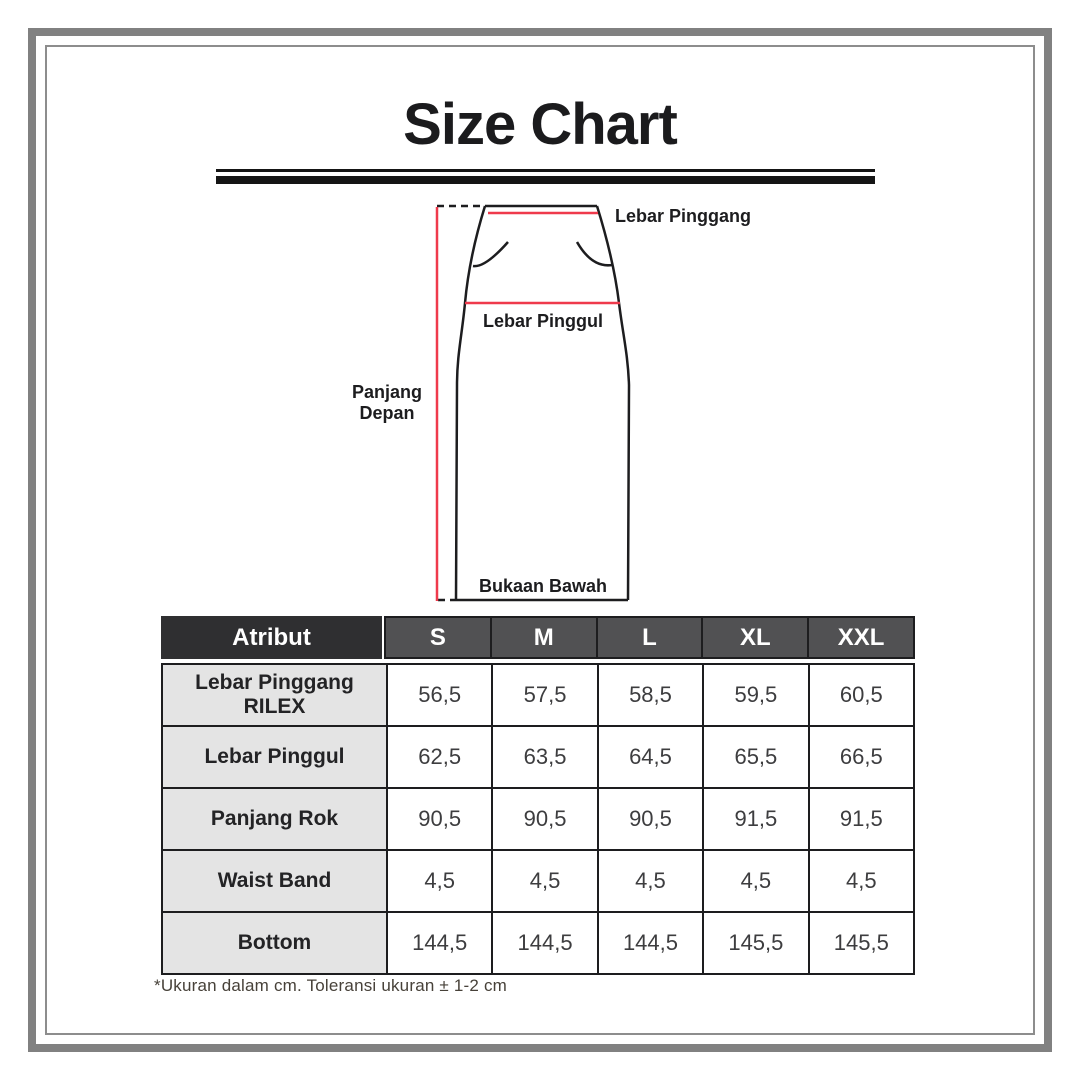 The width and height of the screenshot is (1080, 1080). Describe the element at coordinates (756, 757) in the screenshot. I see `value-cell: 65,5` at that location.